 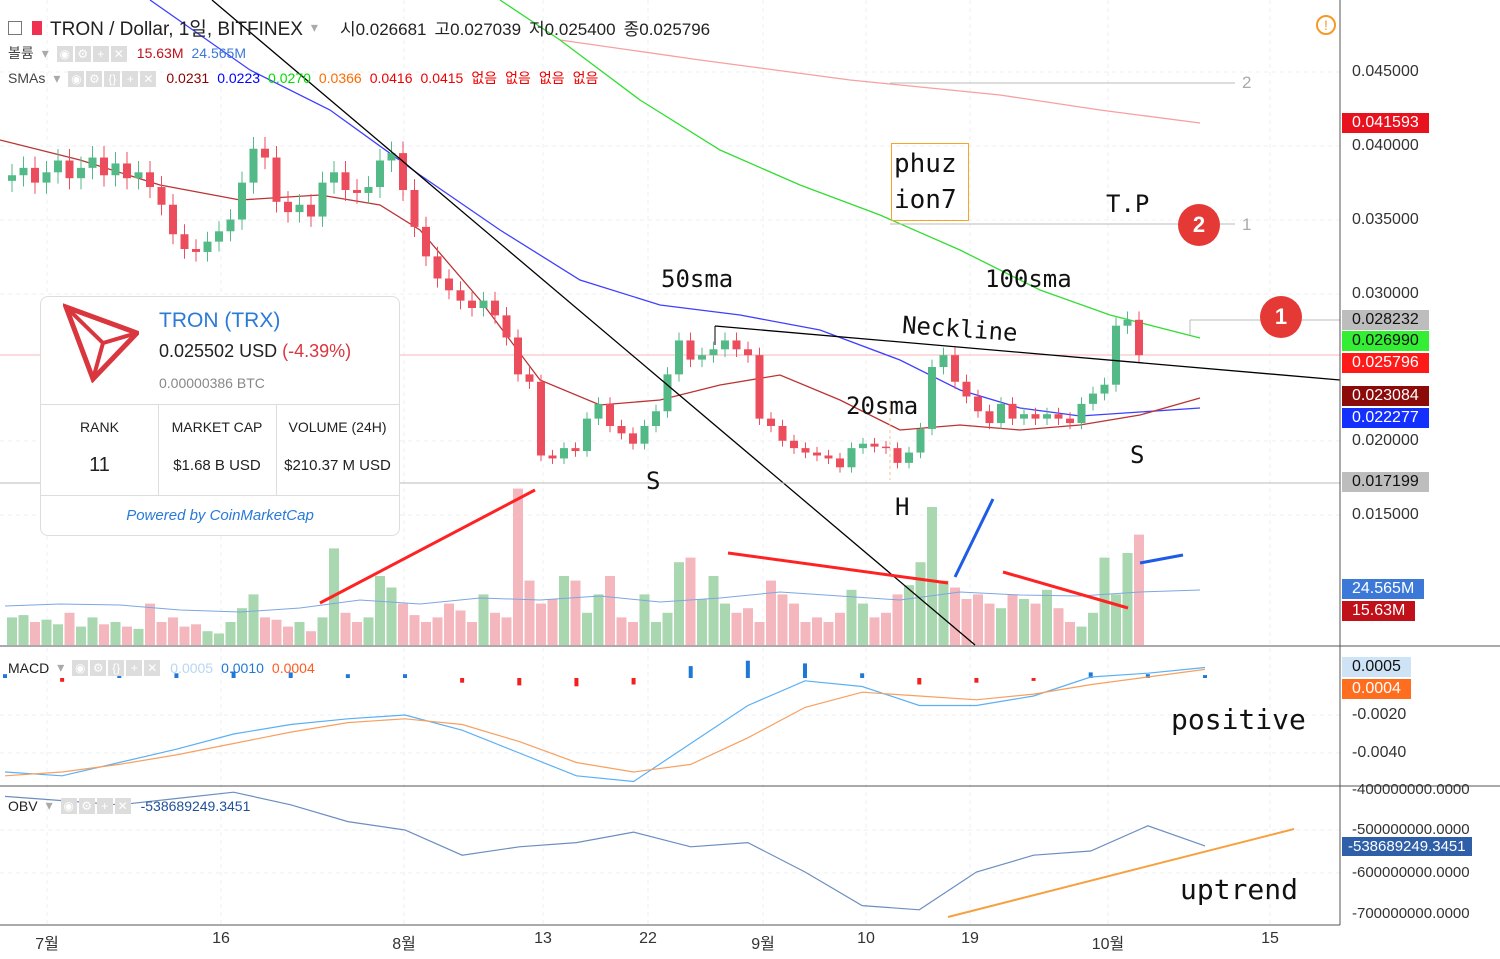 What do you see at coordinates (1239, 889) in the screenshot?
I see `annotation-uptrend: uptrend` at bounding box center [1239, 889].